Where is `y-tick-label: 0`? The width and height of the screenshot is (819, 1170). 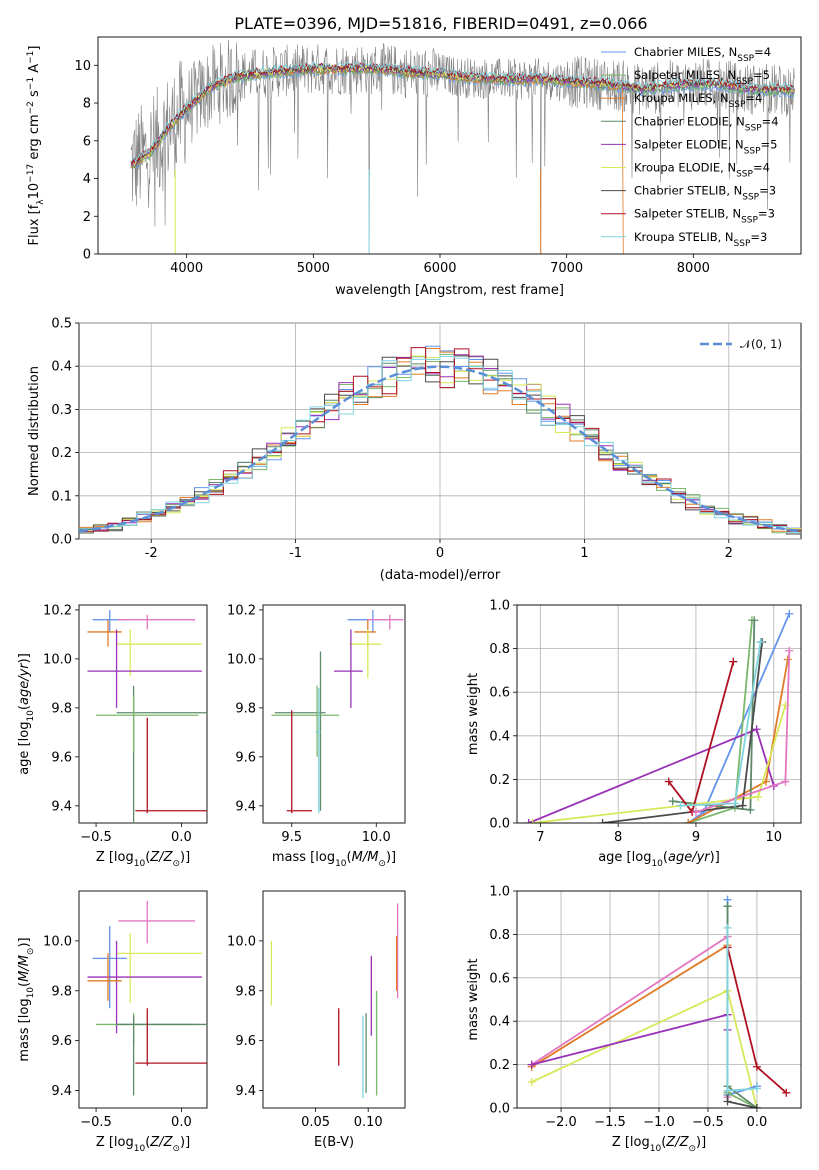 y-tick-label: 0 is located at coordinates (87, 255).